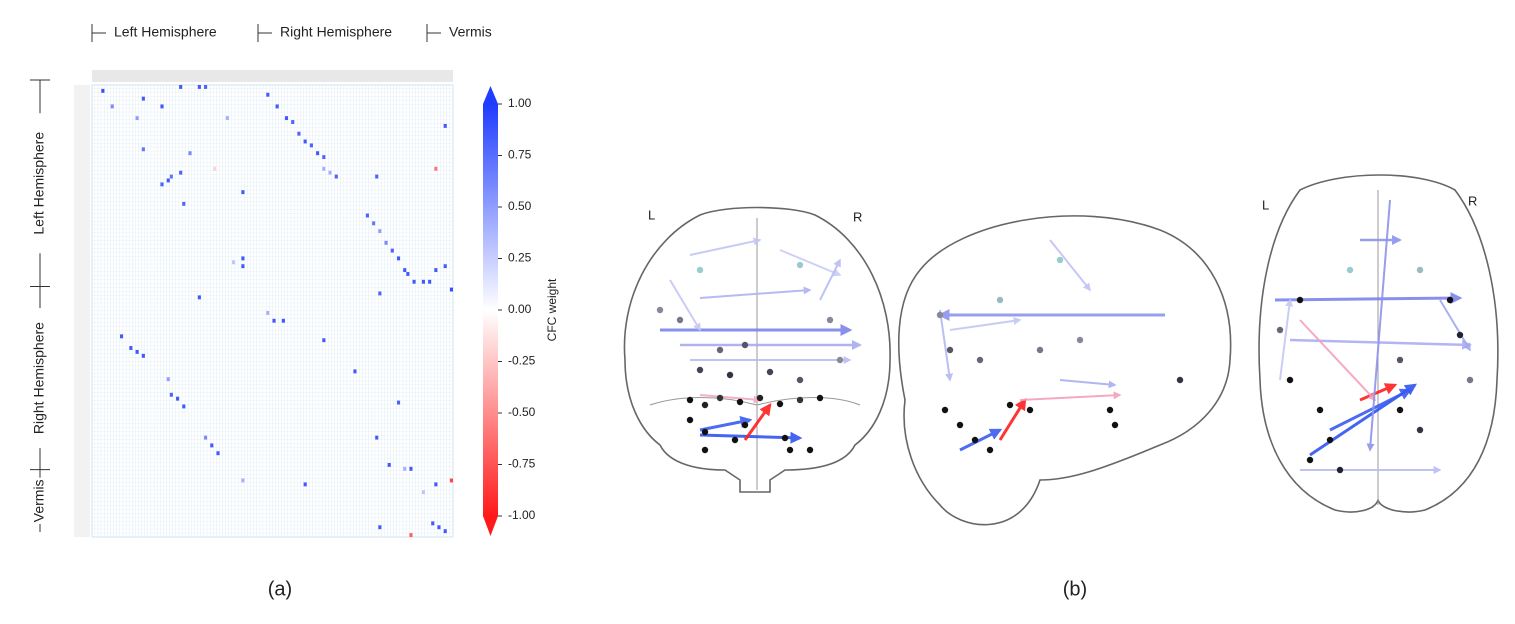 The image size is (1515, 624). I want to click on colorbar-tick-label: 1.00, so click(520, 103).